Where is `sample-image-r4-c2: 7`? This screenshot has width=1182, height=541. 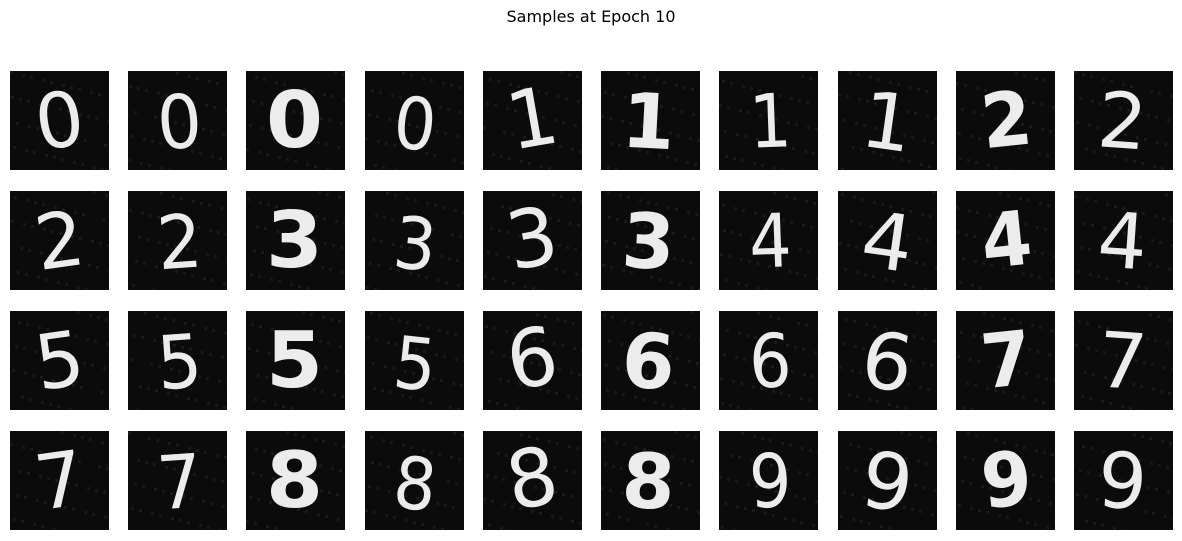 sample-image-r4-c2: 7 is located at coordinates (177, 480).